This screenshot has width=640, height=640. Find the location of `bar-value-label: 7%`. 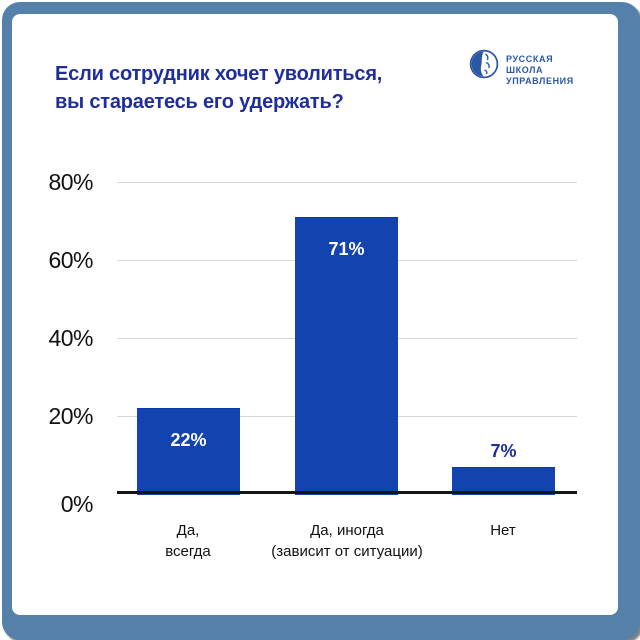

bar-value-label: 7% is located at coordinates (503, 450).